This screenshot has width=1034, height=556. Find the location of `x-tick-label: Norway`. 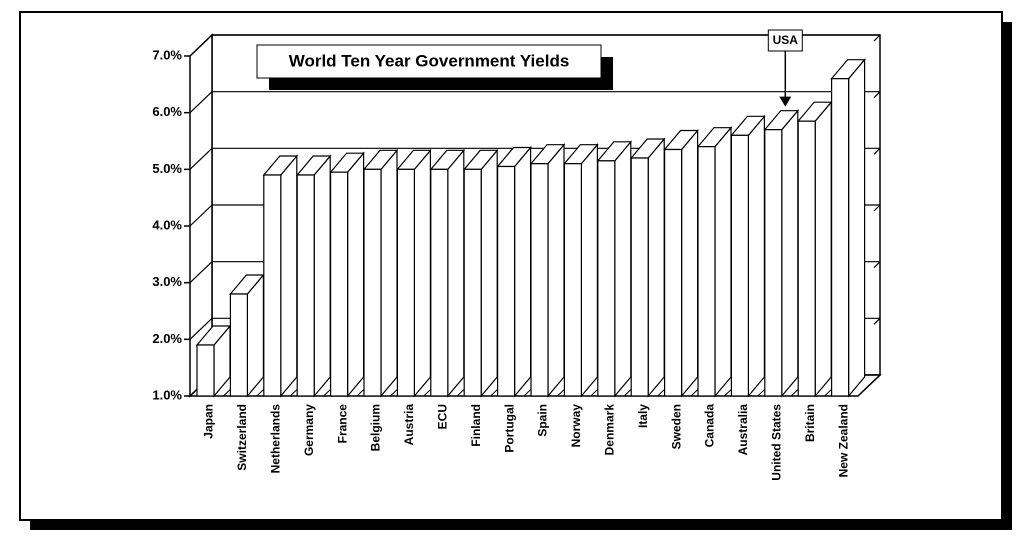

x-tick-label: Norway is located at coordinates (576, 426).